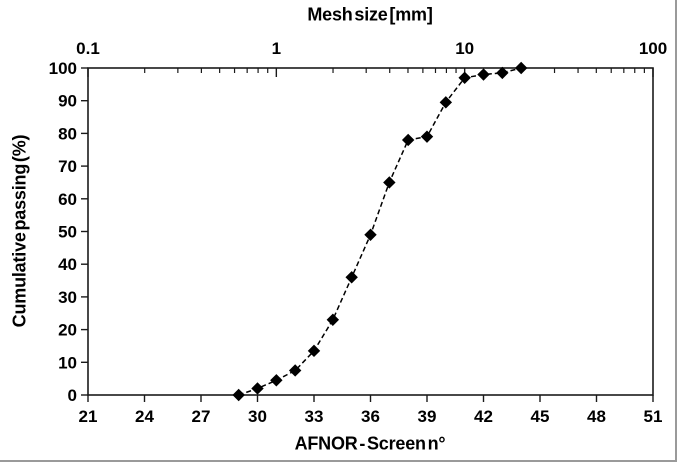  Describe the element at coordinates (370, 14) in the screenshot. I see `top-axis-title: Mesh size [mm]` at that location.